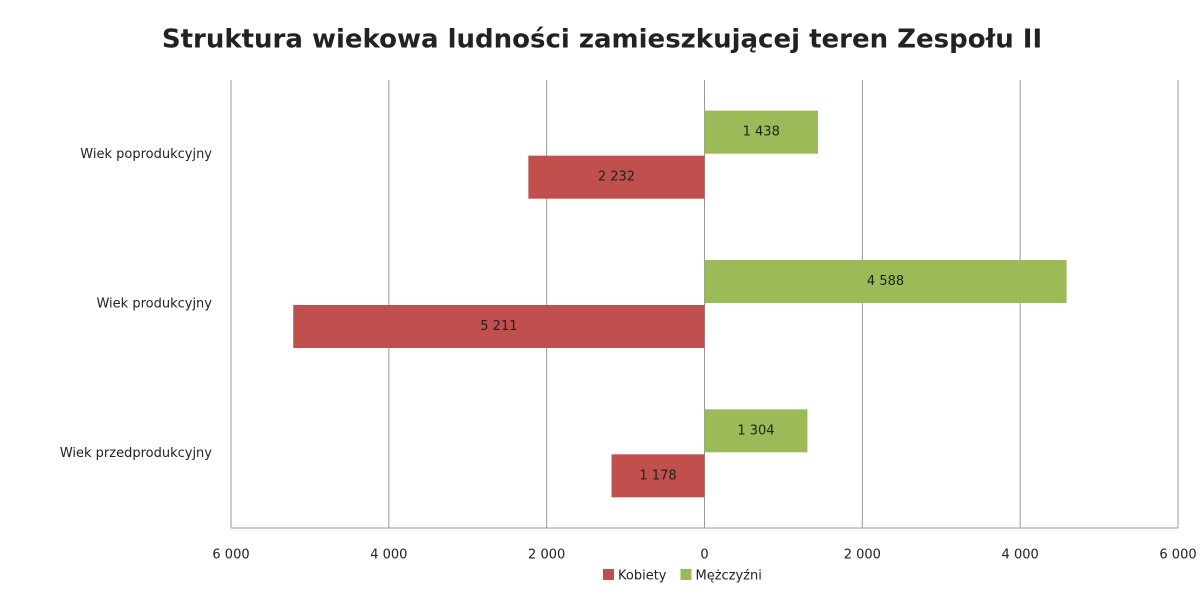  I want to click on data-label: 1 178, so click(657, 475).